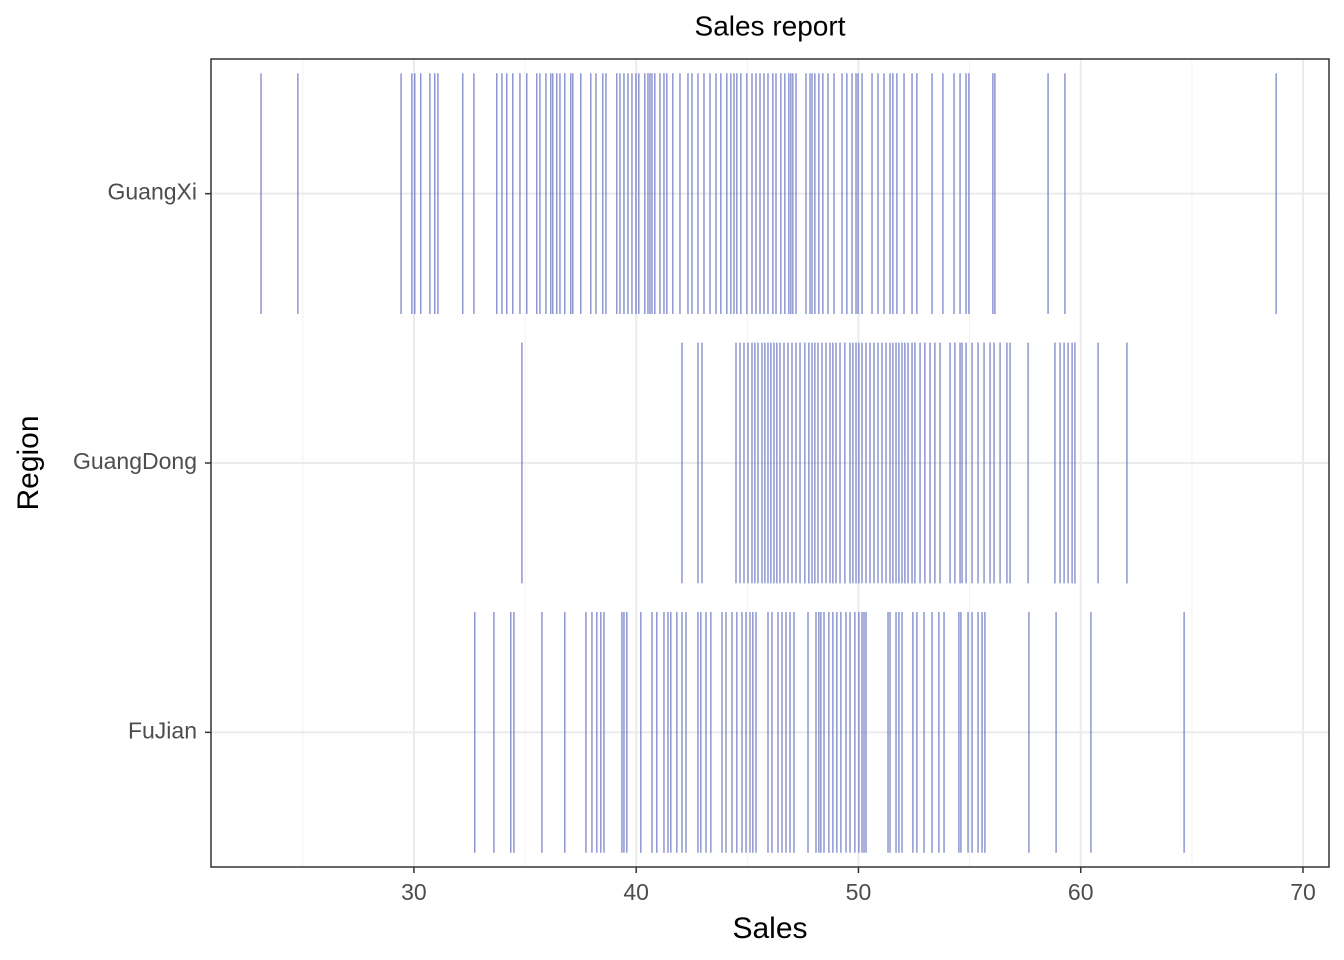 This screenshot has width=1344, height=960. What do you see at coordinates (162, 730) in the screenshot?
I see `y-tick-label: FuJian` at bounding box center [162, 730].